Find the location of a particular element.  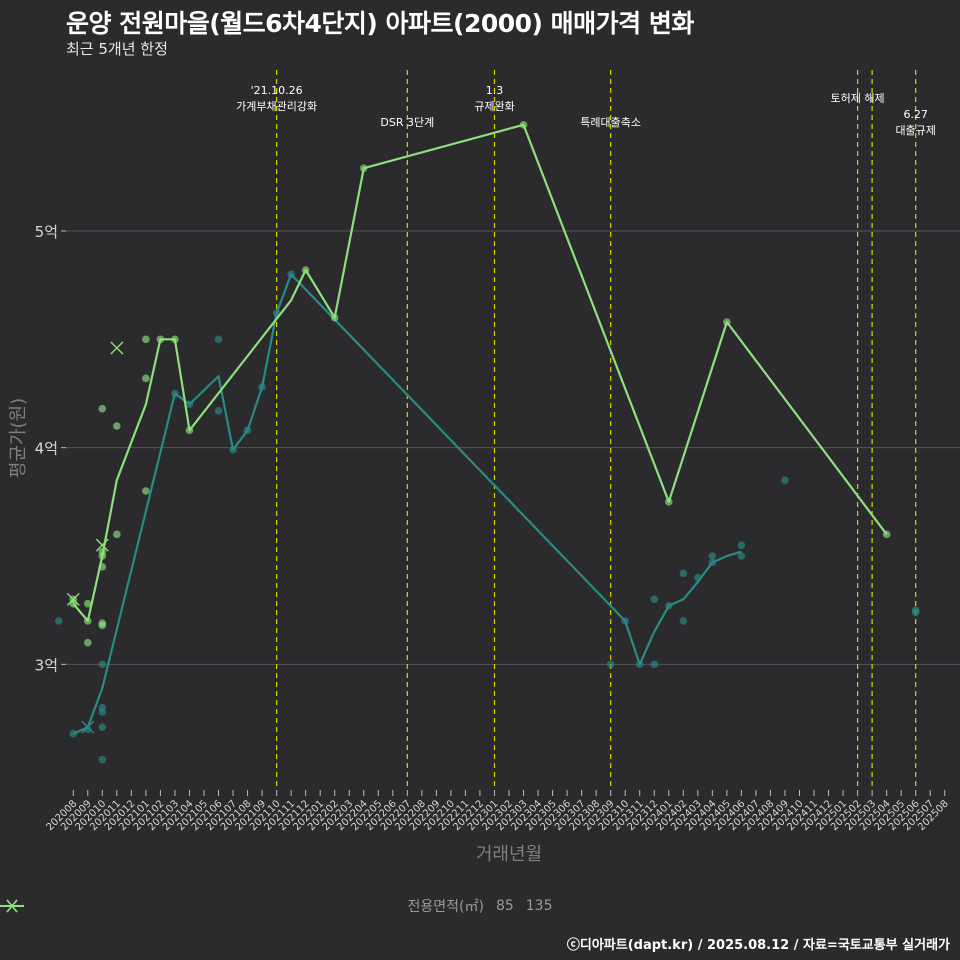

event-label: 가계부채관리강화 is located at coordinates (276, 106).